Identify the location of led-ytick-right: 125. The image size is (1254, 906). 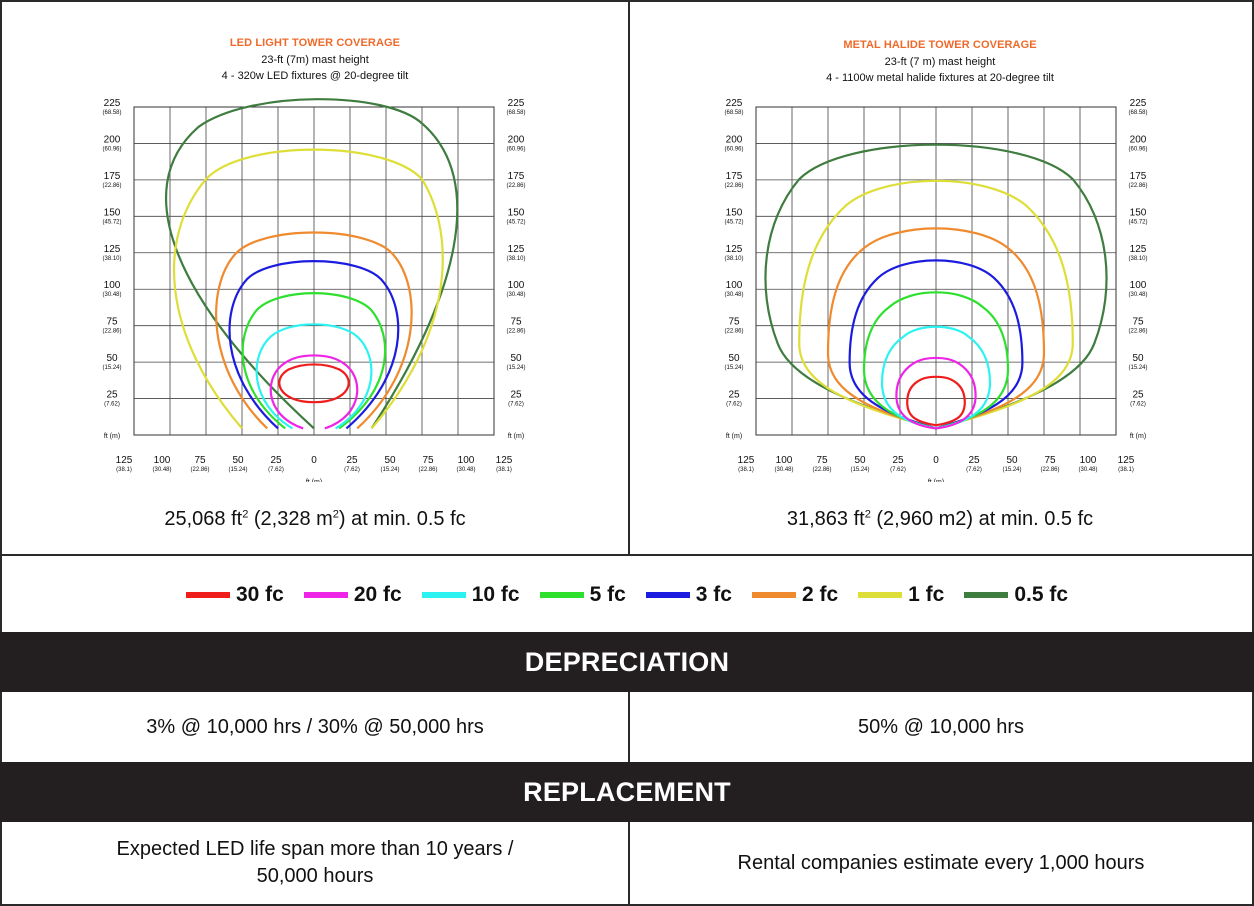
(516, 249).